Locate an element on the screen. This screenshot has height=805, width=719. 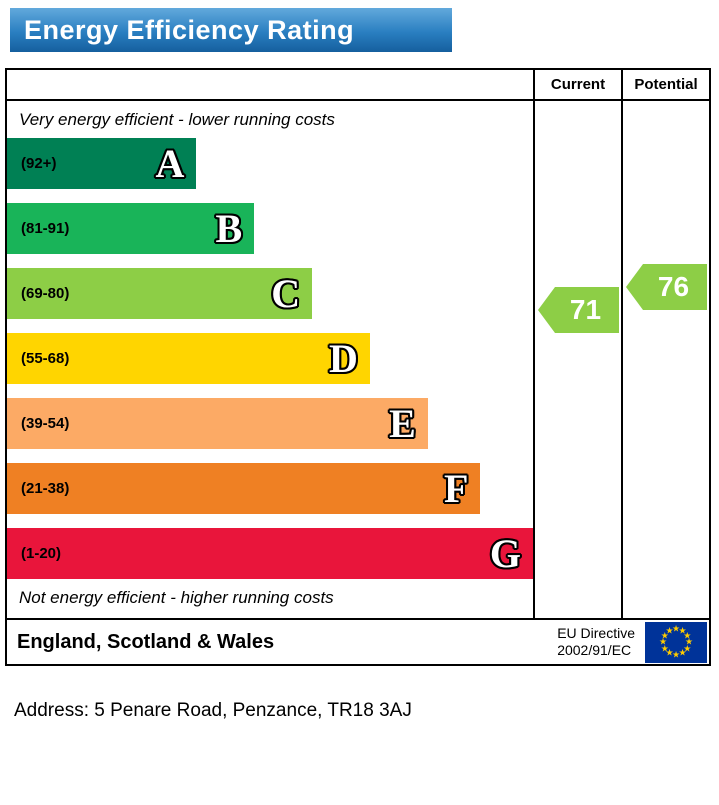
band-a-letter: A is located at coordinates (170, 163).